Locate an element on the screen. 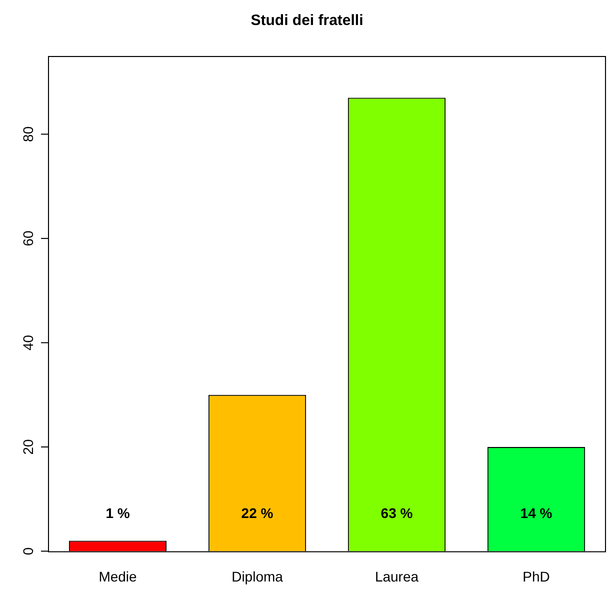 This screenshot has height=604, width=607. x-tick-label: Medie is located at coordinates (118, 576).